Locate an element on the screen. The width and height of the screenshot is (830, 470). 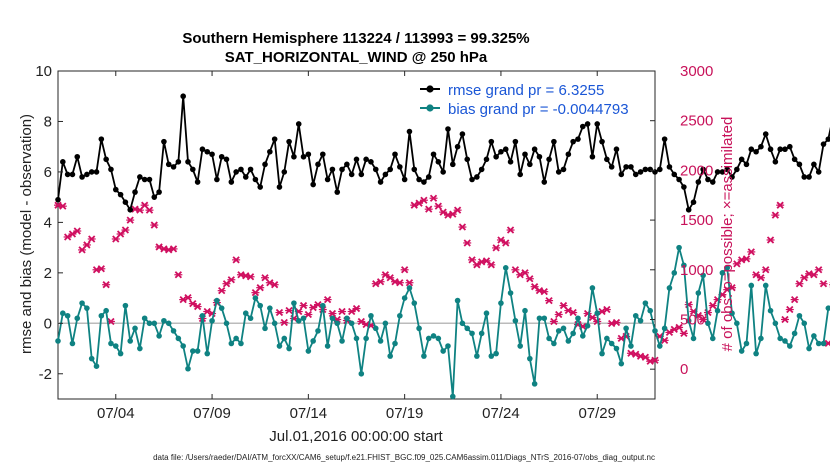
legend-bias-label: bias grand pr = -0.0044793 is located at coordinates (538, 109).